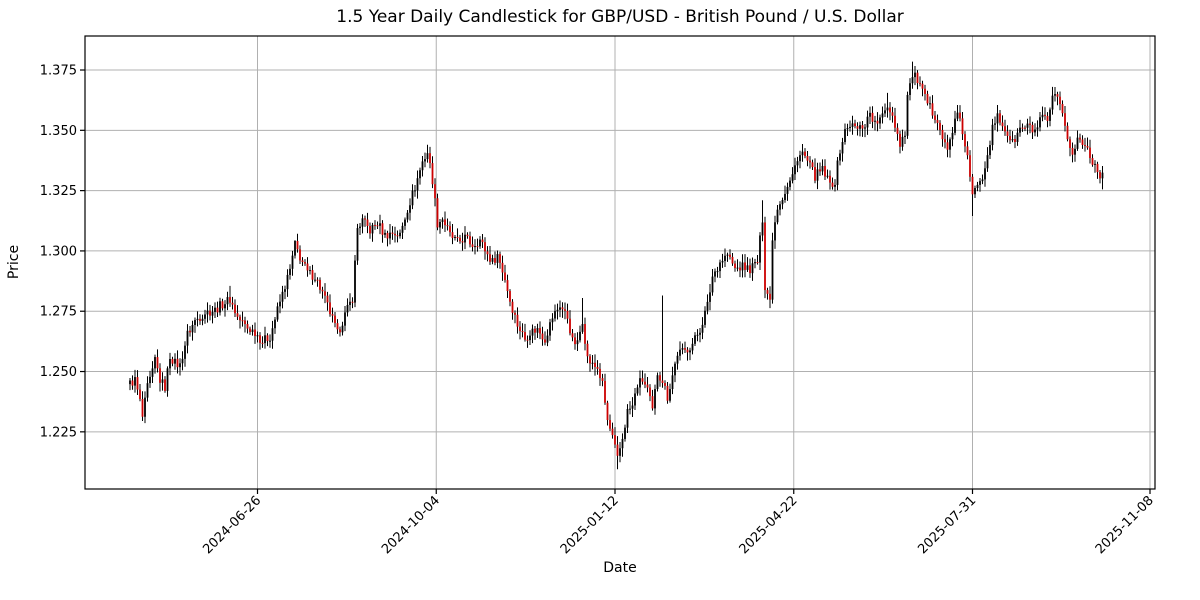 Image resolution: width=1200 pixels, height=600 pixels. Describe the element at coordinates (58, 312) in the screenshot. I see `y-tick-label: 1.275` at that location.